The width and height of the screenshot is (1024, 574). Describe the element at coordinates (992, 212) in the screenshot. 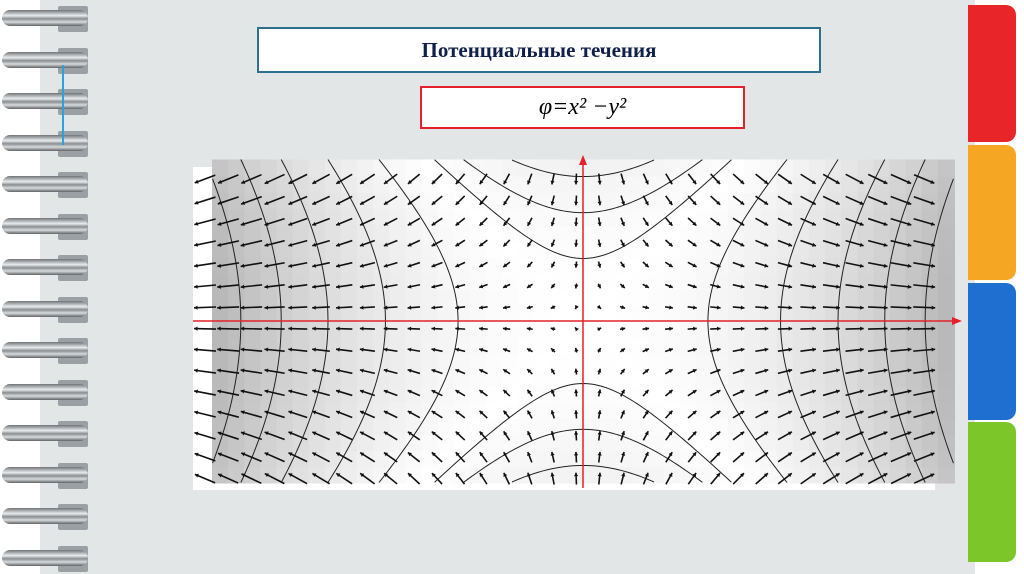

I see `tab-orange` at that location.